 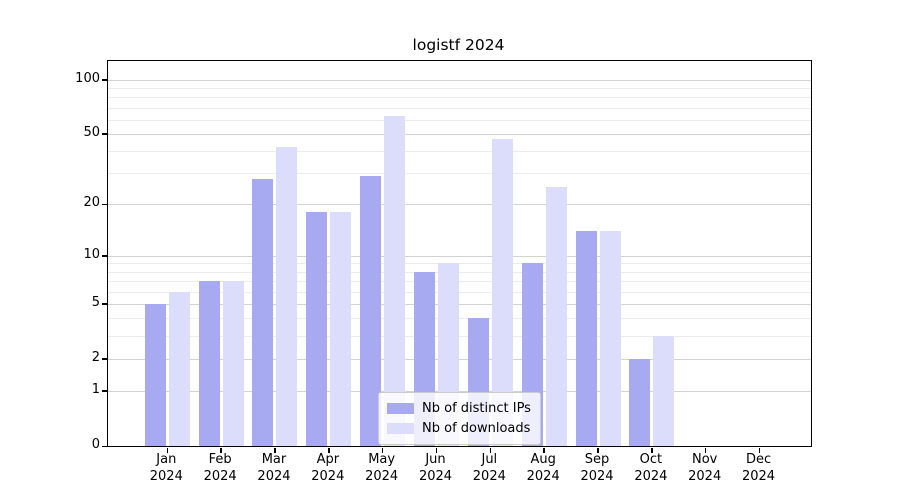 What do you see at coordinates (436, 468) in the screenshot?
I see `x-tick-label: Jun 2024` at bounding box center [436, 468].